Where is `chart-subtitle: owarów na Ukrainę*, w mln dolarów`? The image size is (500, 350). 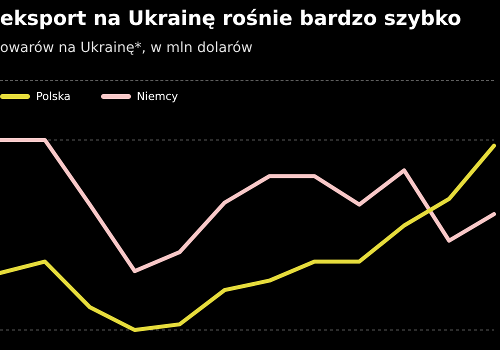 chart-subtitle: owarów na Ukrainę*, w mln dolarów is located at coordinates (126, 48).